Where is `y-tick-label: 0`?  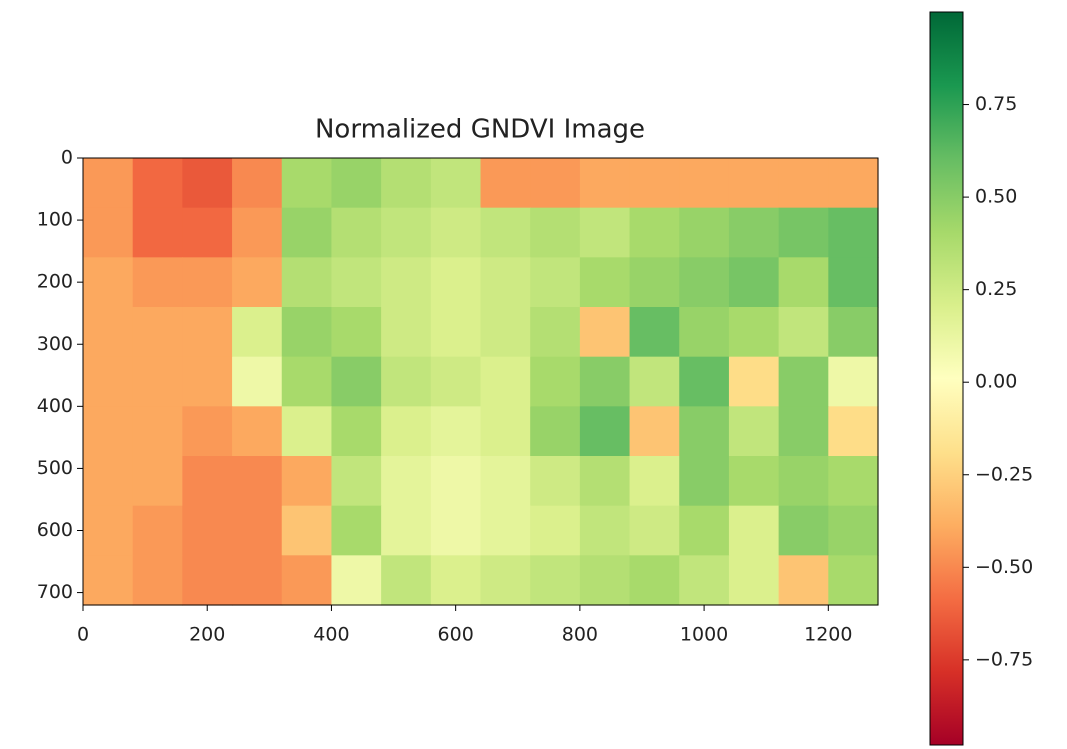
y-tick-label: 0 is located at coordinates (67, 158).